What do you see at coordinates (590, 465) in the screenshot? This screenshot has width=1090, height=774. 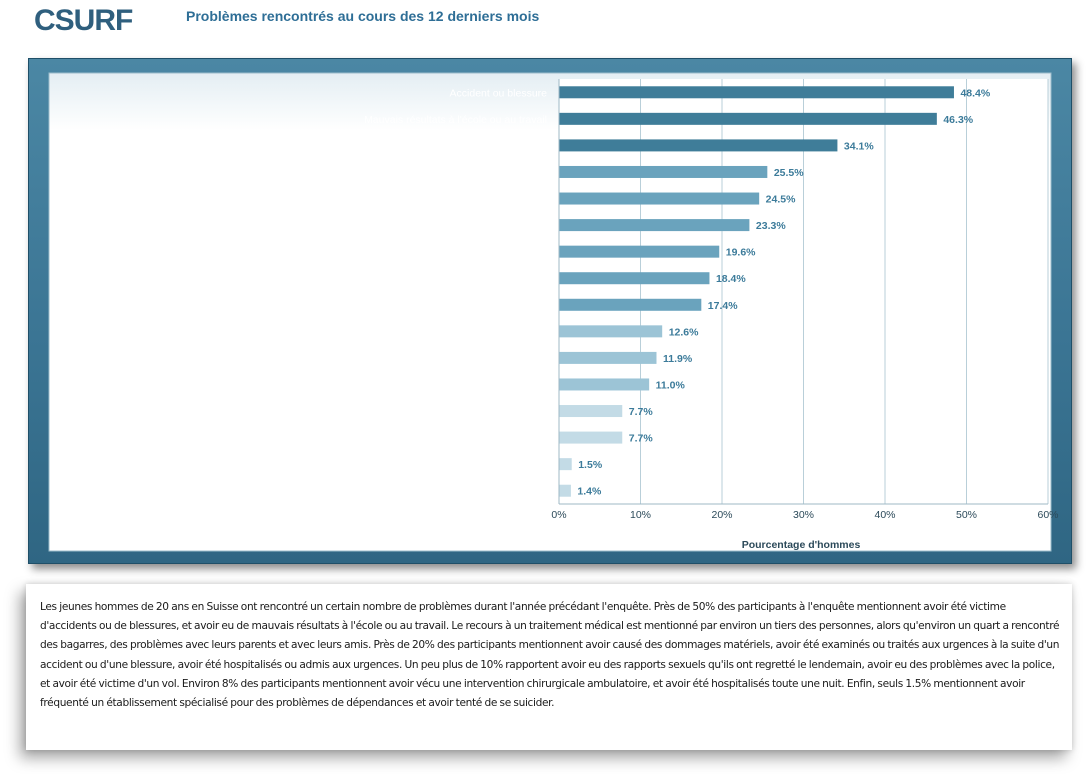 I see `bar-value-label: 1.5%` at bounding box center [590, 465].